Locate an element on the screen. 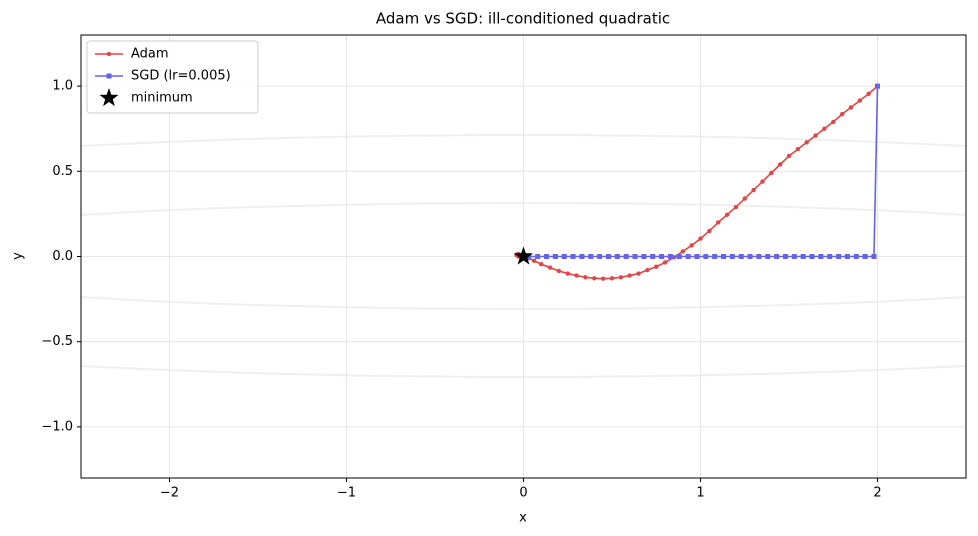  legend: Adam SGD (lr=0.005) minimum is located at coordinates (172, 77).